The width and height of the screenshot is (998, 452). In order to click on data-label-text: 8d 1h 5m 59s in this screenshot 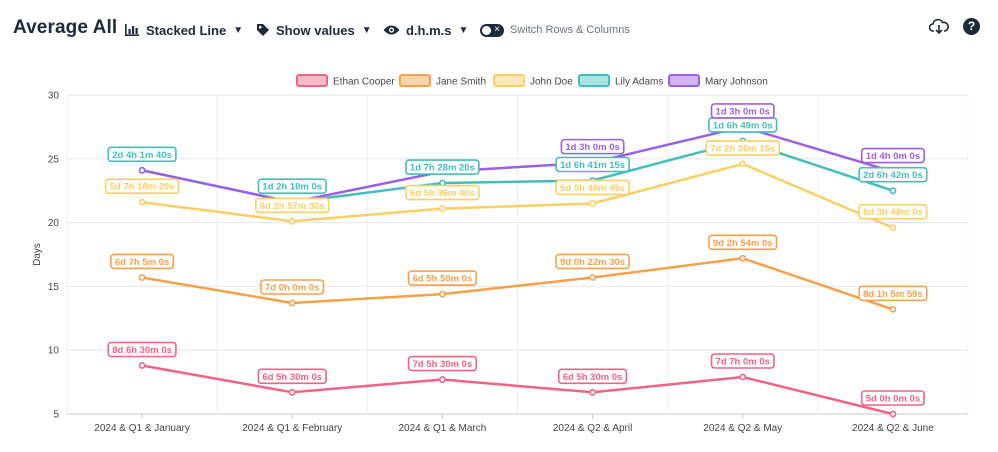, I will do `click(893, 294)`.